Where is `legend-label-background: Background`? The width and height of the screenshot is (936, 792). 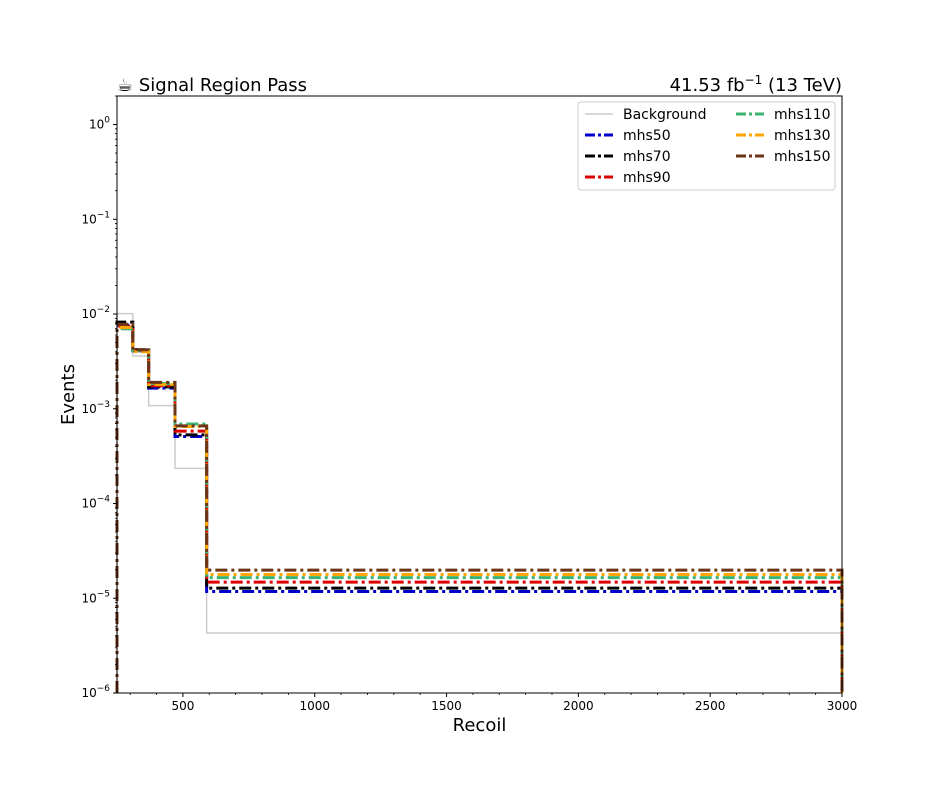 legend-label-background: Background is located at coordinates (665, 115).